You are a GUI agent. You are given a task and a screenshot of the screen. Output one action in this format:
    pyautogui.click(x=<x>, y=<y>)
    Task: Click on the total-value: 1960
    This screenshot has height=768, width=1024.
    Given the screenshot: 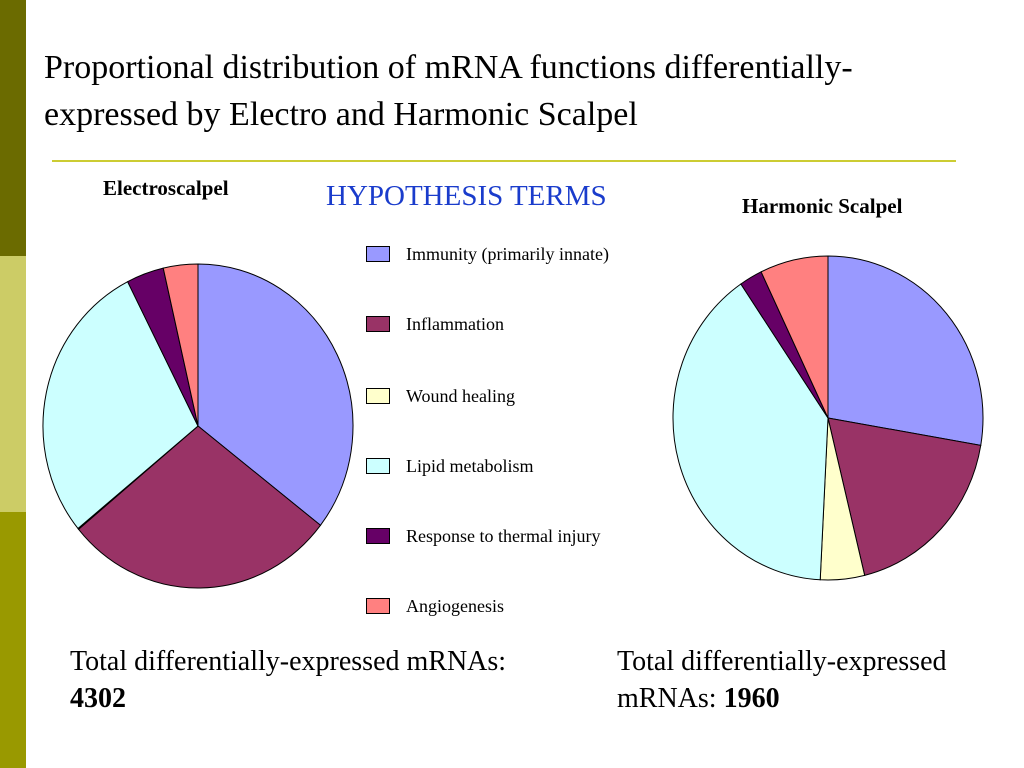 What is the action you would take?
    pyautogui.click(x=751, y=698)
    